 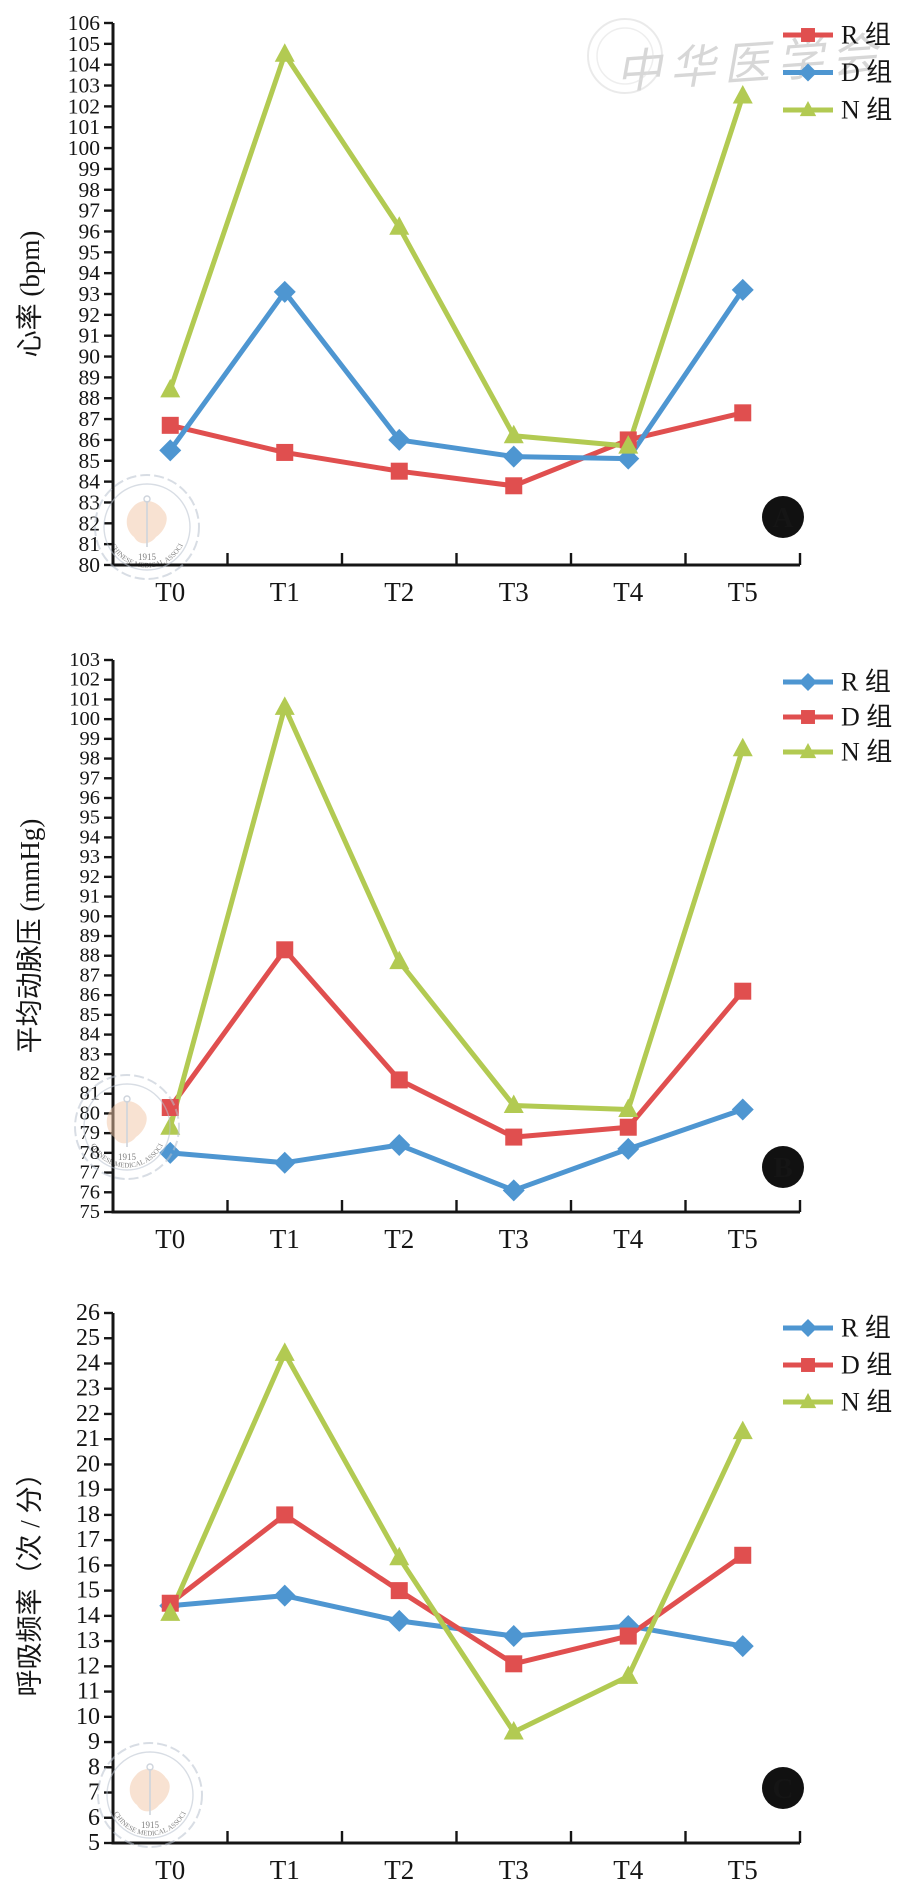 I want to click on series-line-A-r, so click(x=456, y=449).